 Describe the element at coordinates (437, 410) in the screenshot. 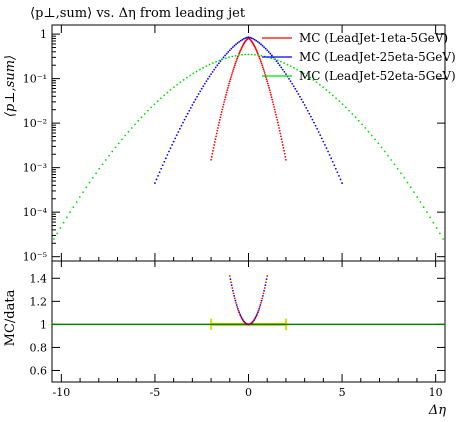

I see `x-axis-label: Δη` at that location.